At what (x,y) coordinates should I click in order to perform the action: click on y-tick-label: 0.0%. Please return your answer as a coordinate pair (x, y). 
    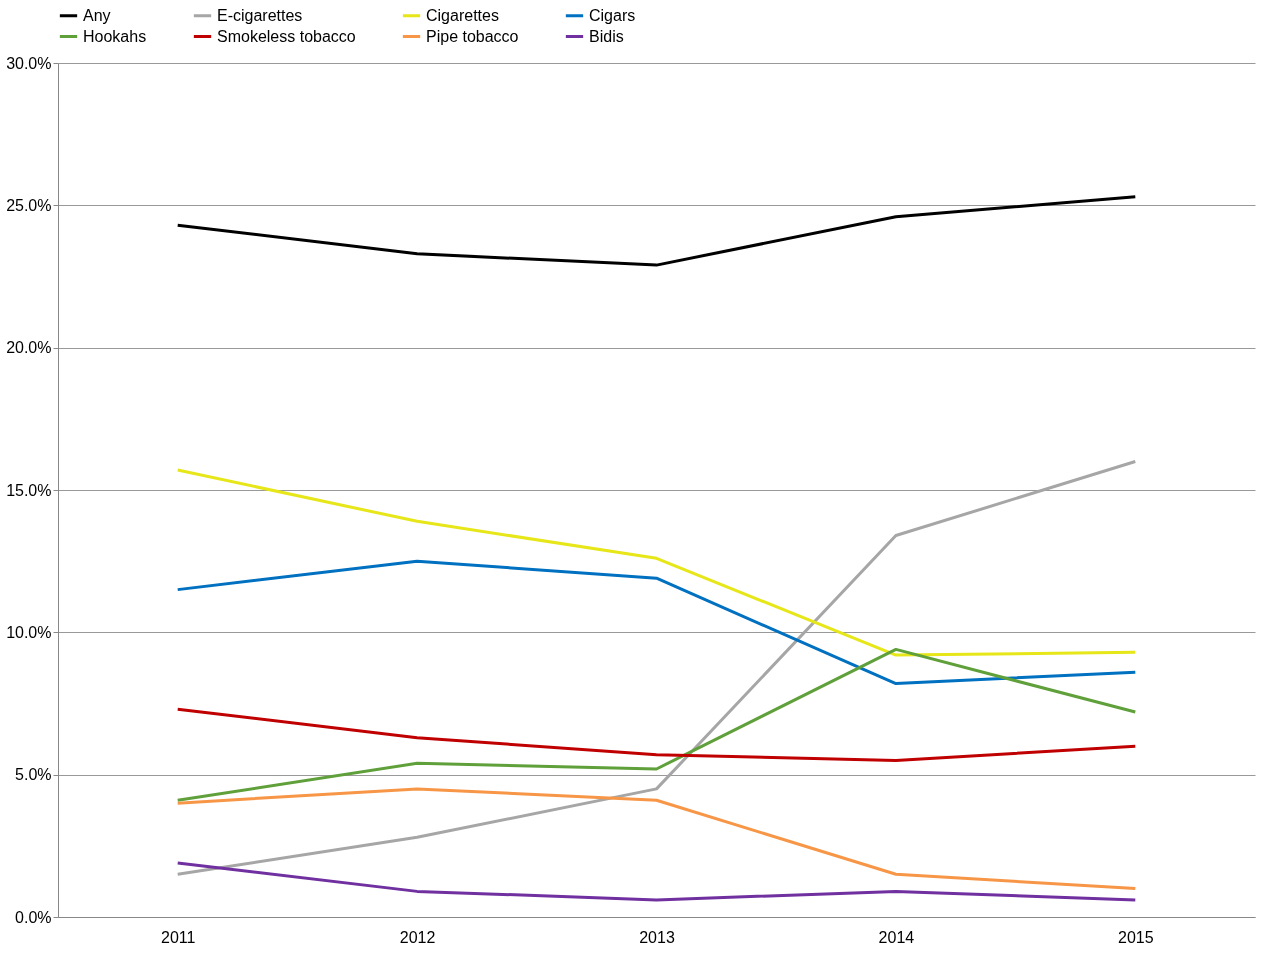
    Looking at the image, I should click on (33, 917).